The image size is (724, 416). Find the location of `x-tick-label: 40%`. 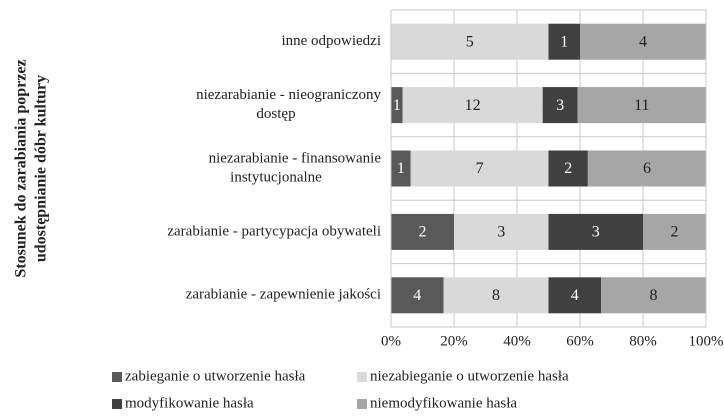

x-tick-label: 40% is located at coordinates (517, 341).